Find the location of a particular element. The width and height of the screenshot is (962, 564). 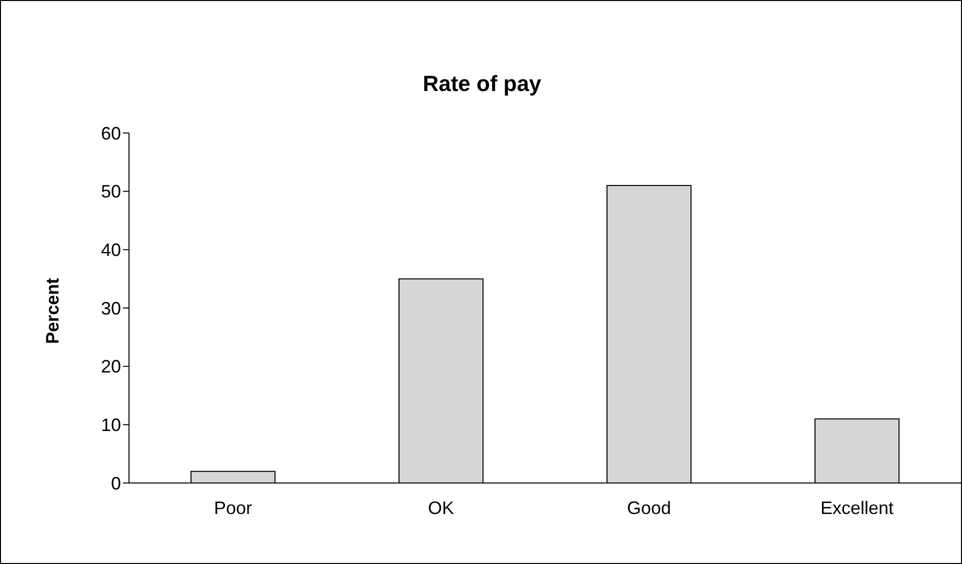

x-tick-label: Good is located at coordinates (649, 508).